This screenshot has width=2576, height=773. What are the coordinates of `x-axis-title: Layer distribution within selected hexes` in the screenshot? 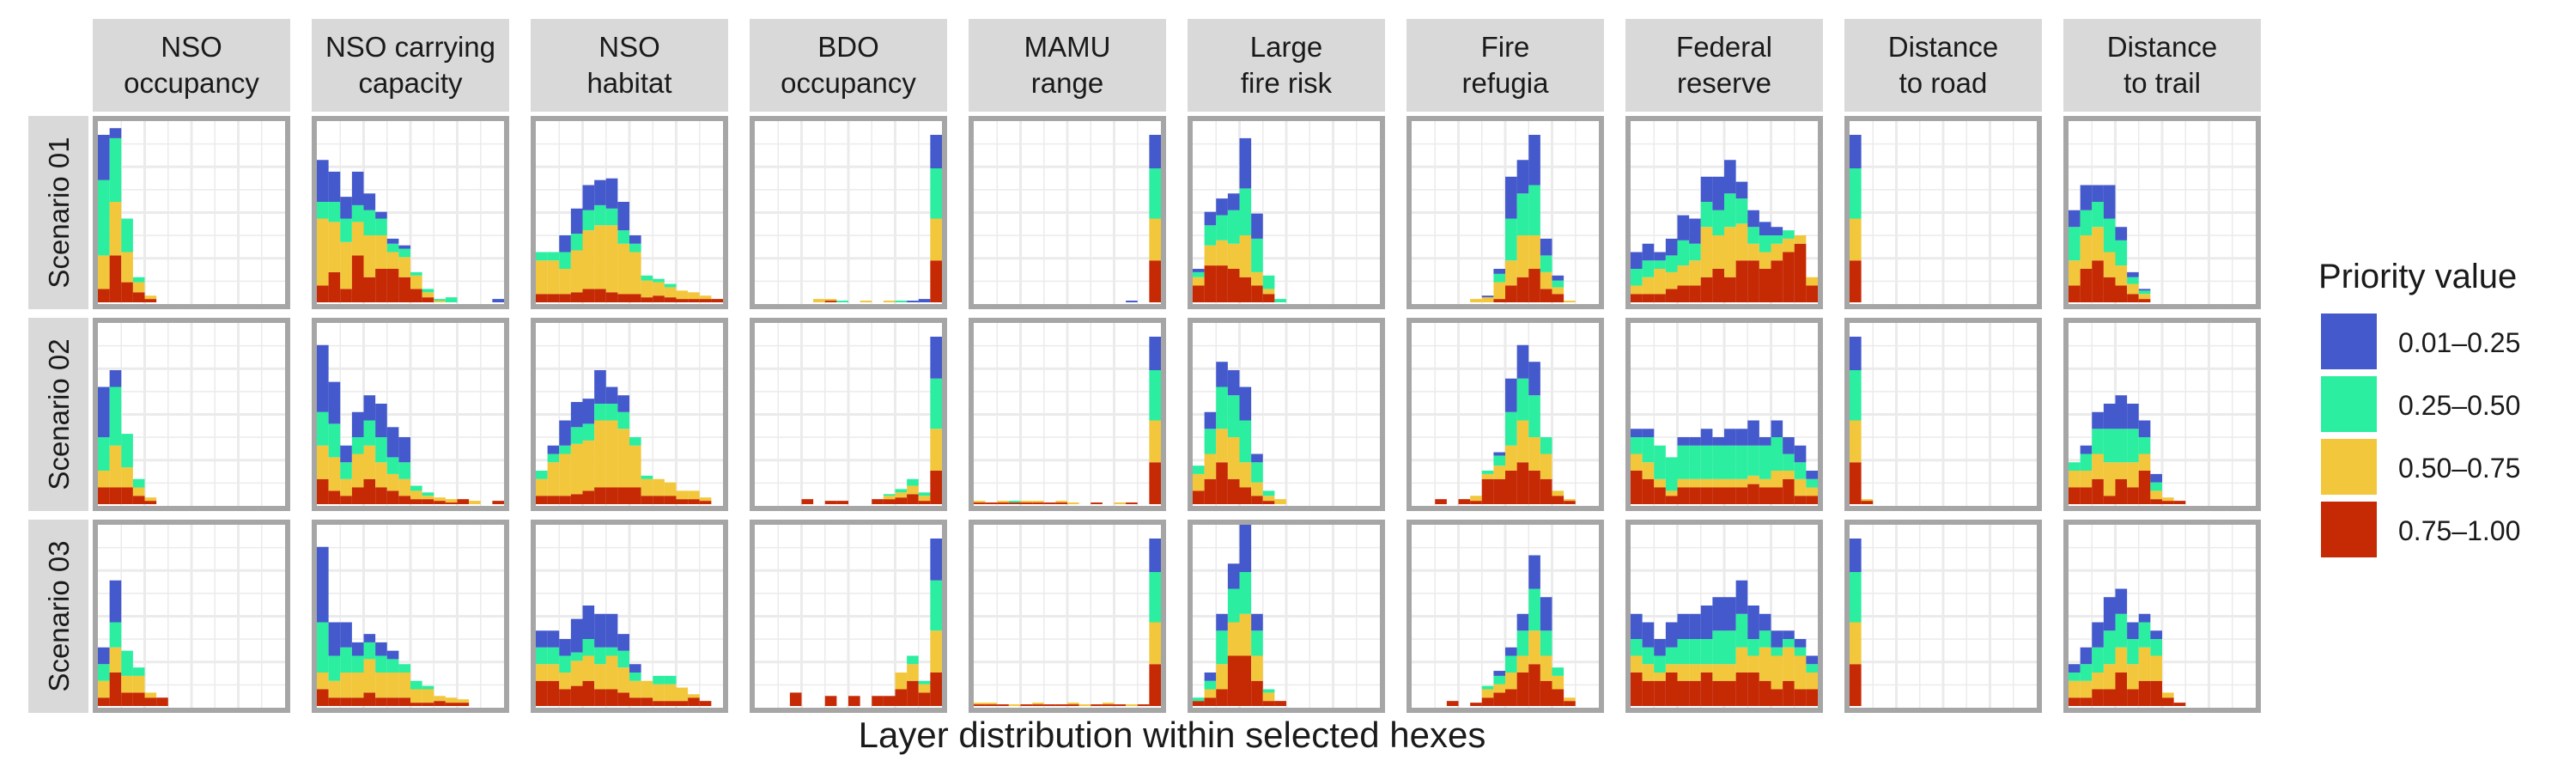 It's located at (1173, 735).